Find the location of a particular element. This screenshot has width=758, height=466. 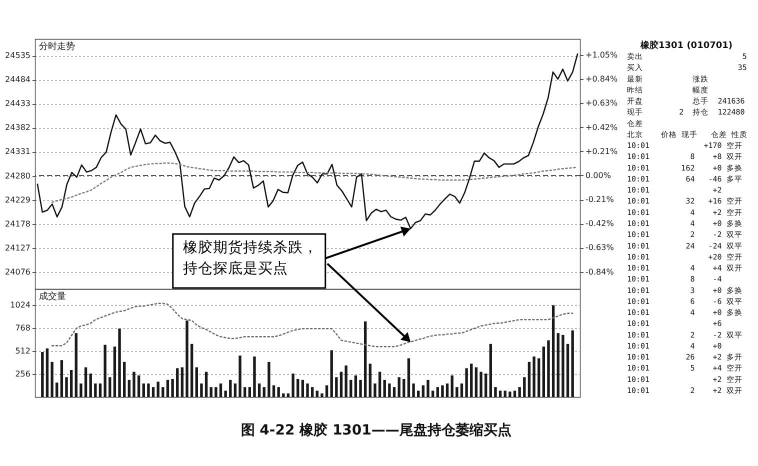

y-tick-label: 24076 is located at coordinates (17, 272).